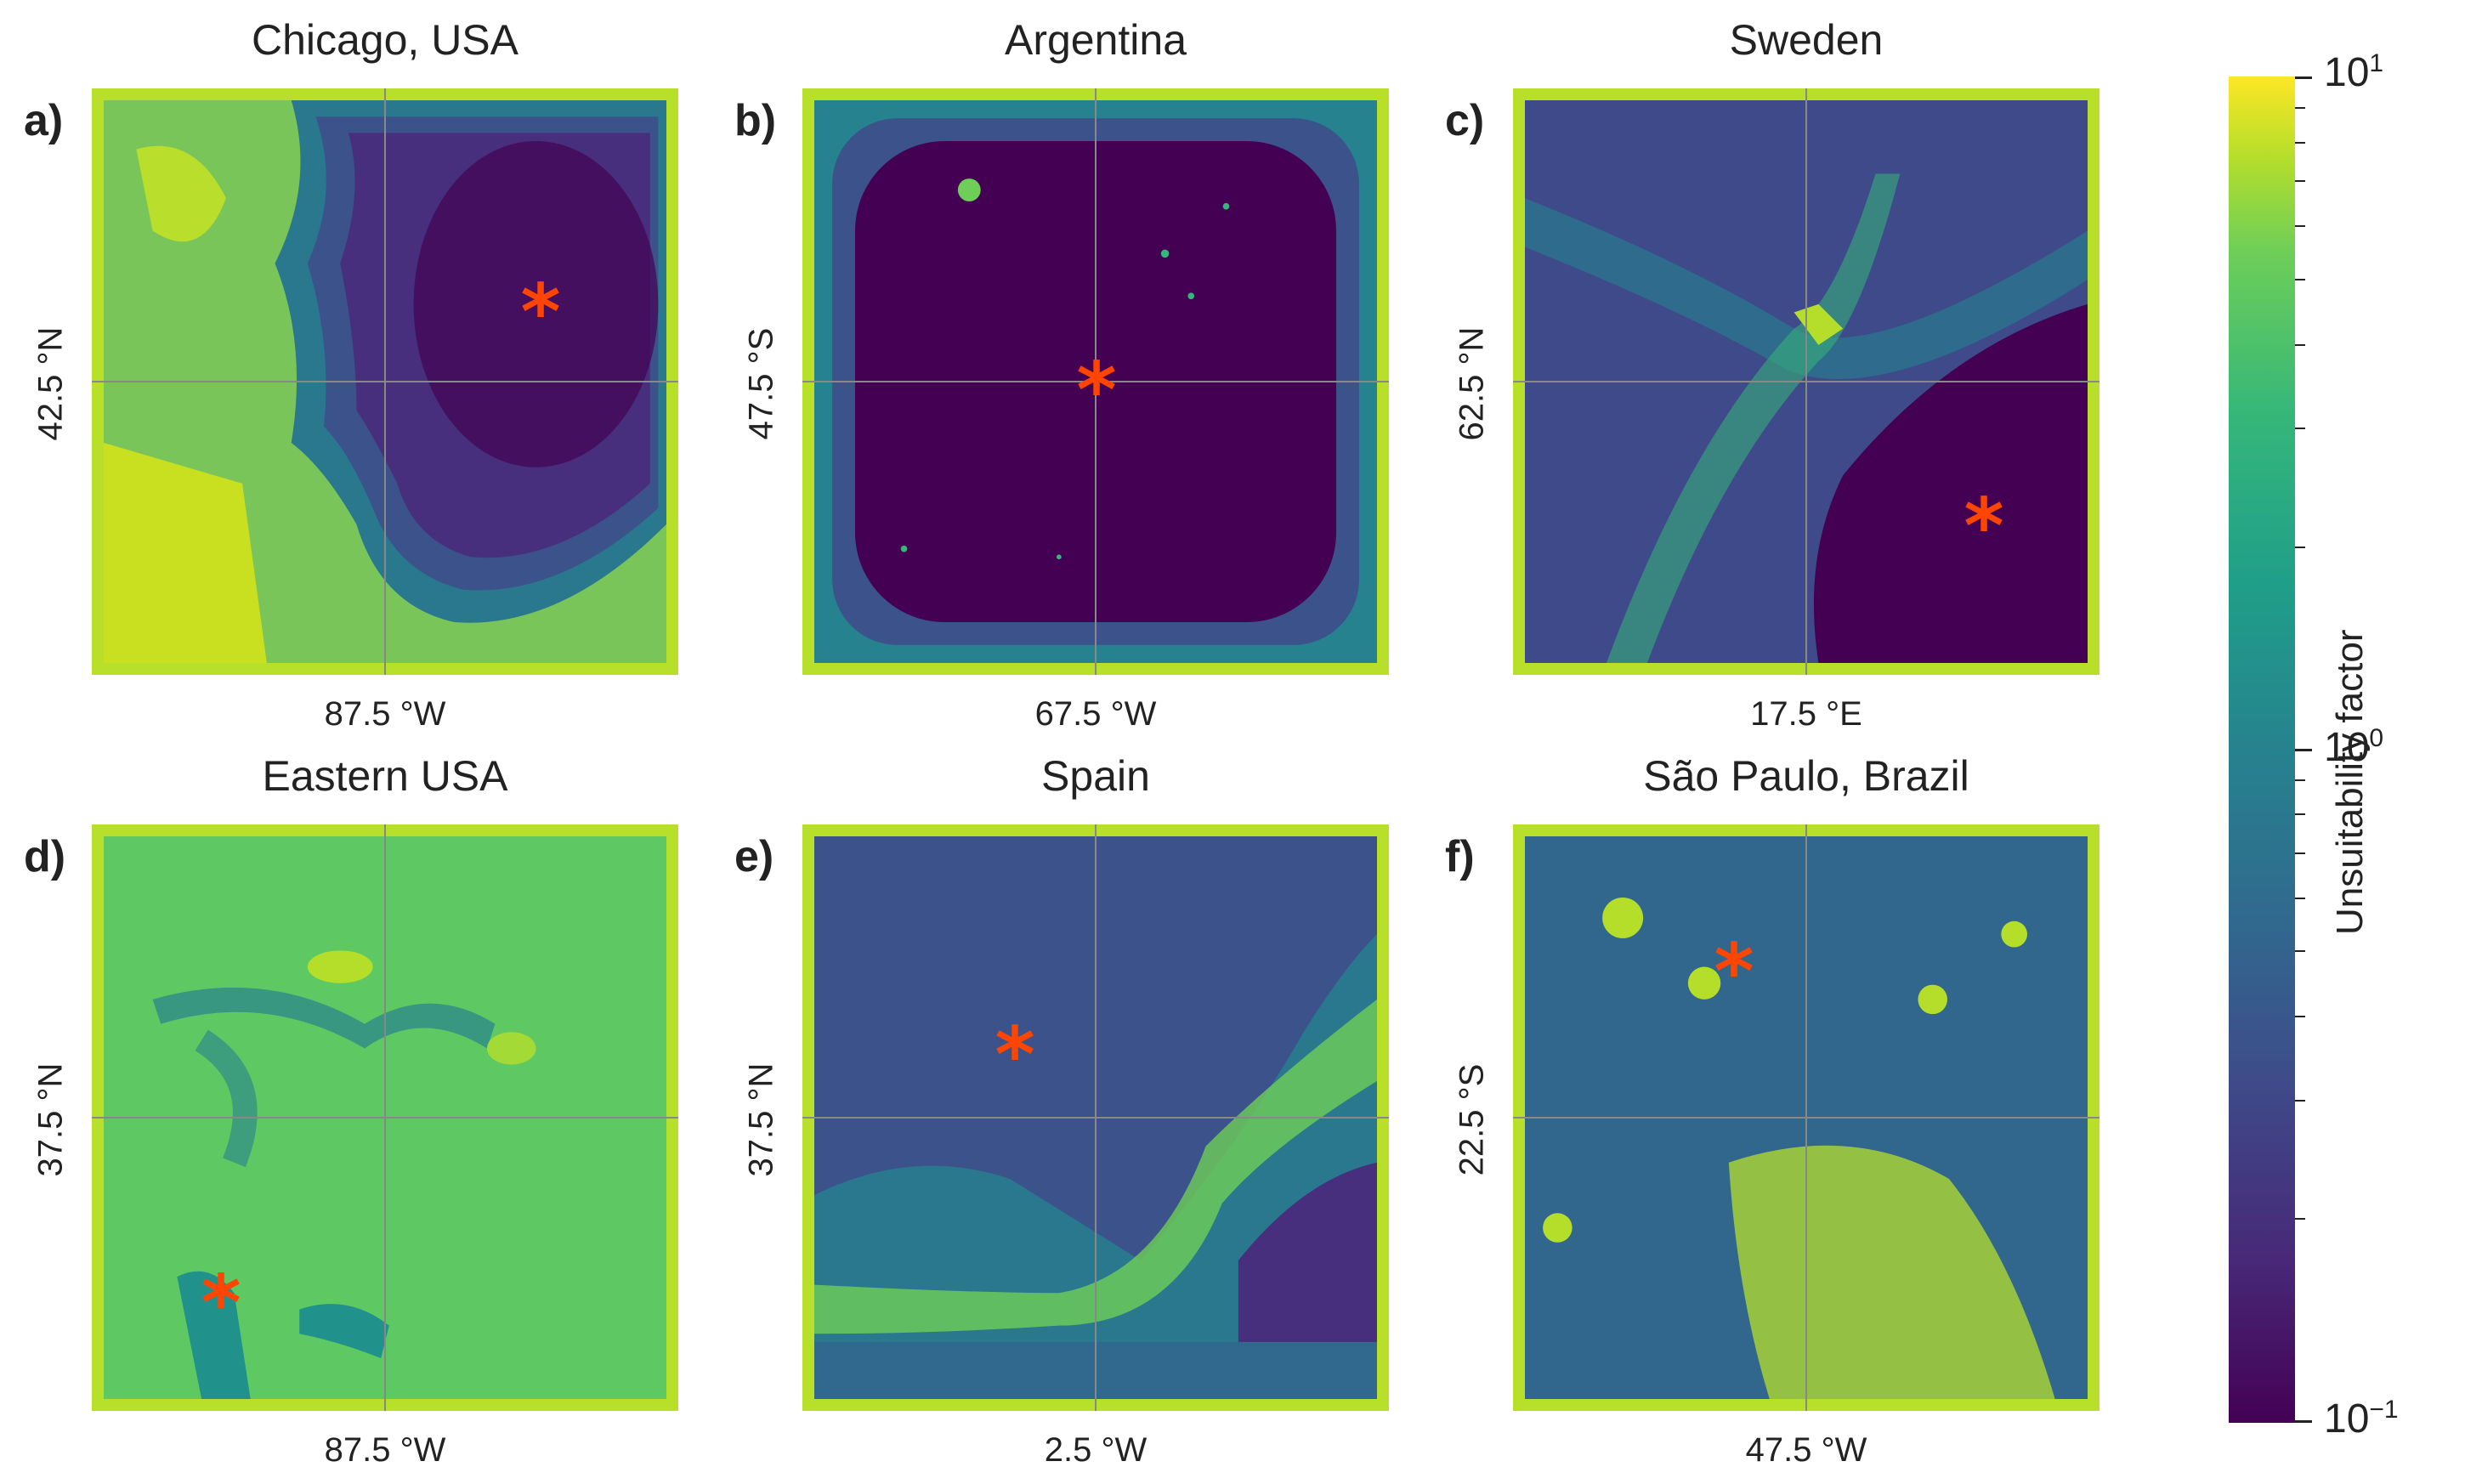 The image size is (2482, 1484). What do you see at coordinates (761, 383) in the screenshot?
I see `panel-b-ylabel: 47.5 °S` at bounding box center [761, 383].